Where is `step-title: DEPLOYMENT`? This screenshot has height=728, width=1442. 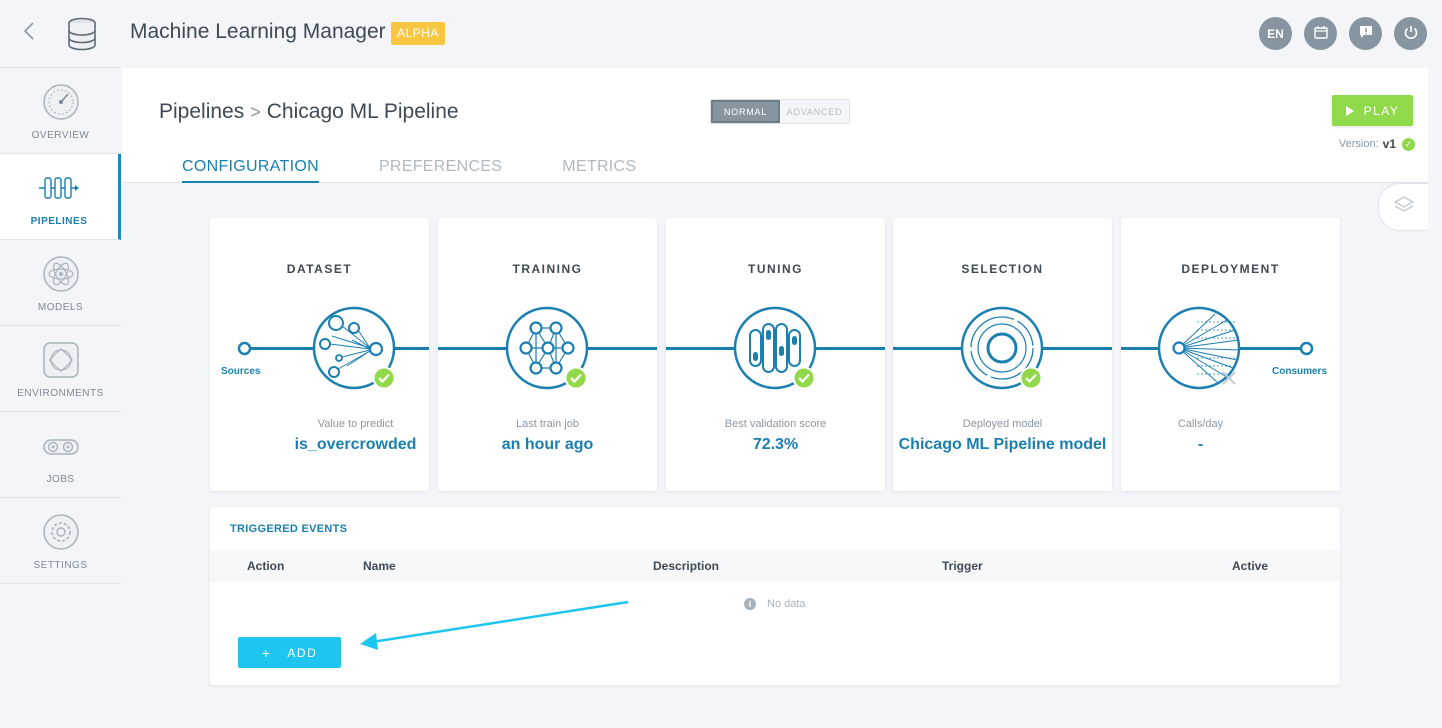
step-title: DEPLOYMENT is located at coordinates (1230, 269).